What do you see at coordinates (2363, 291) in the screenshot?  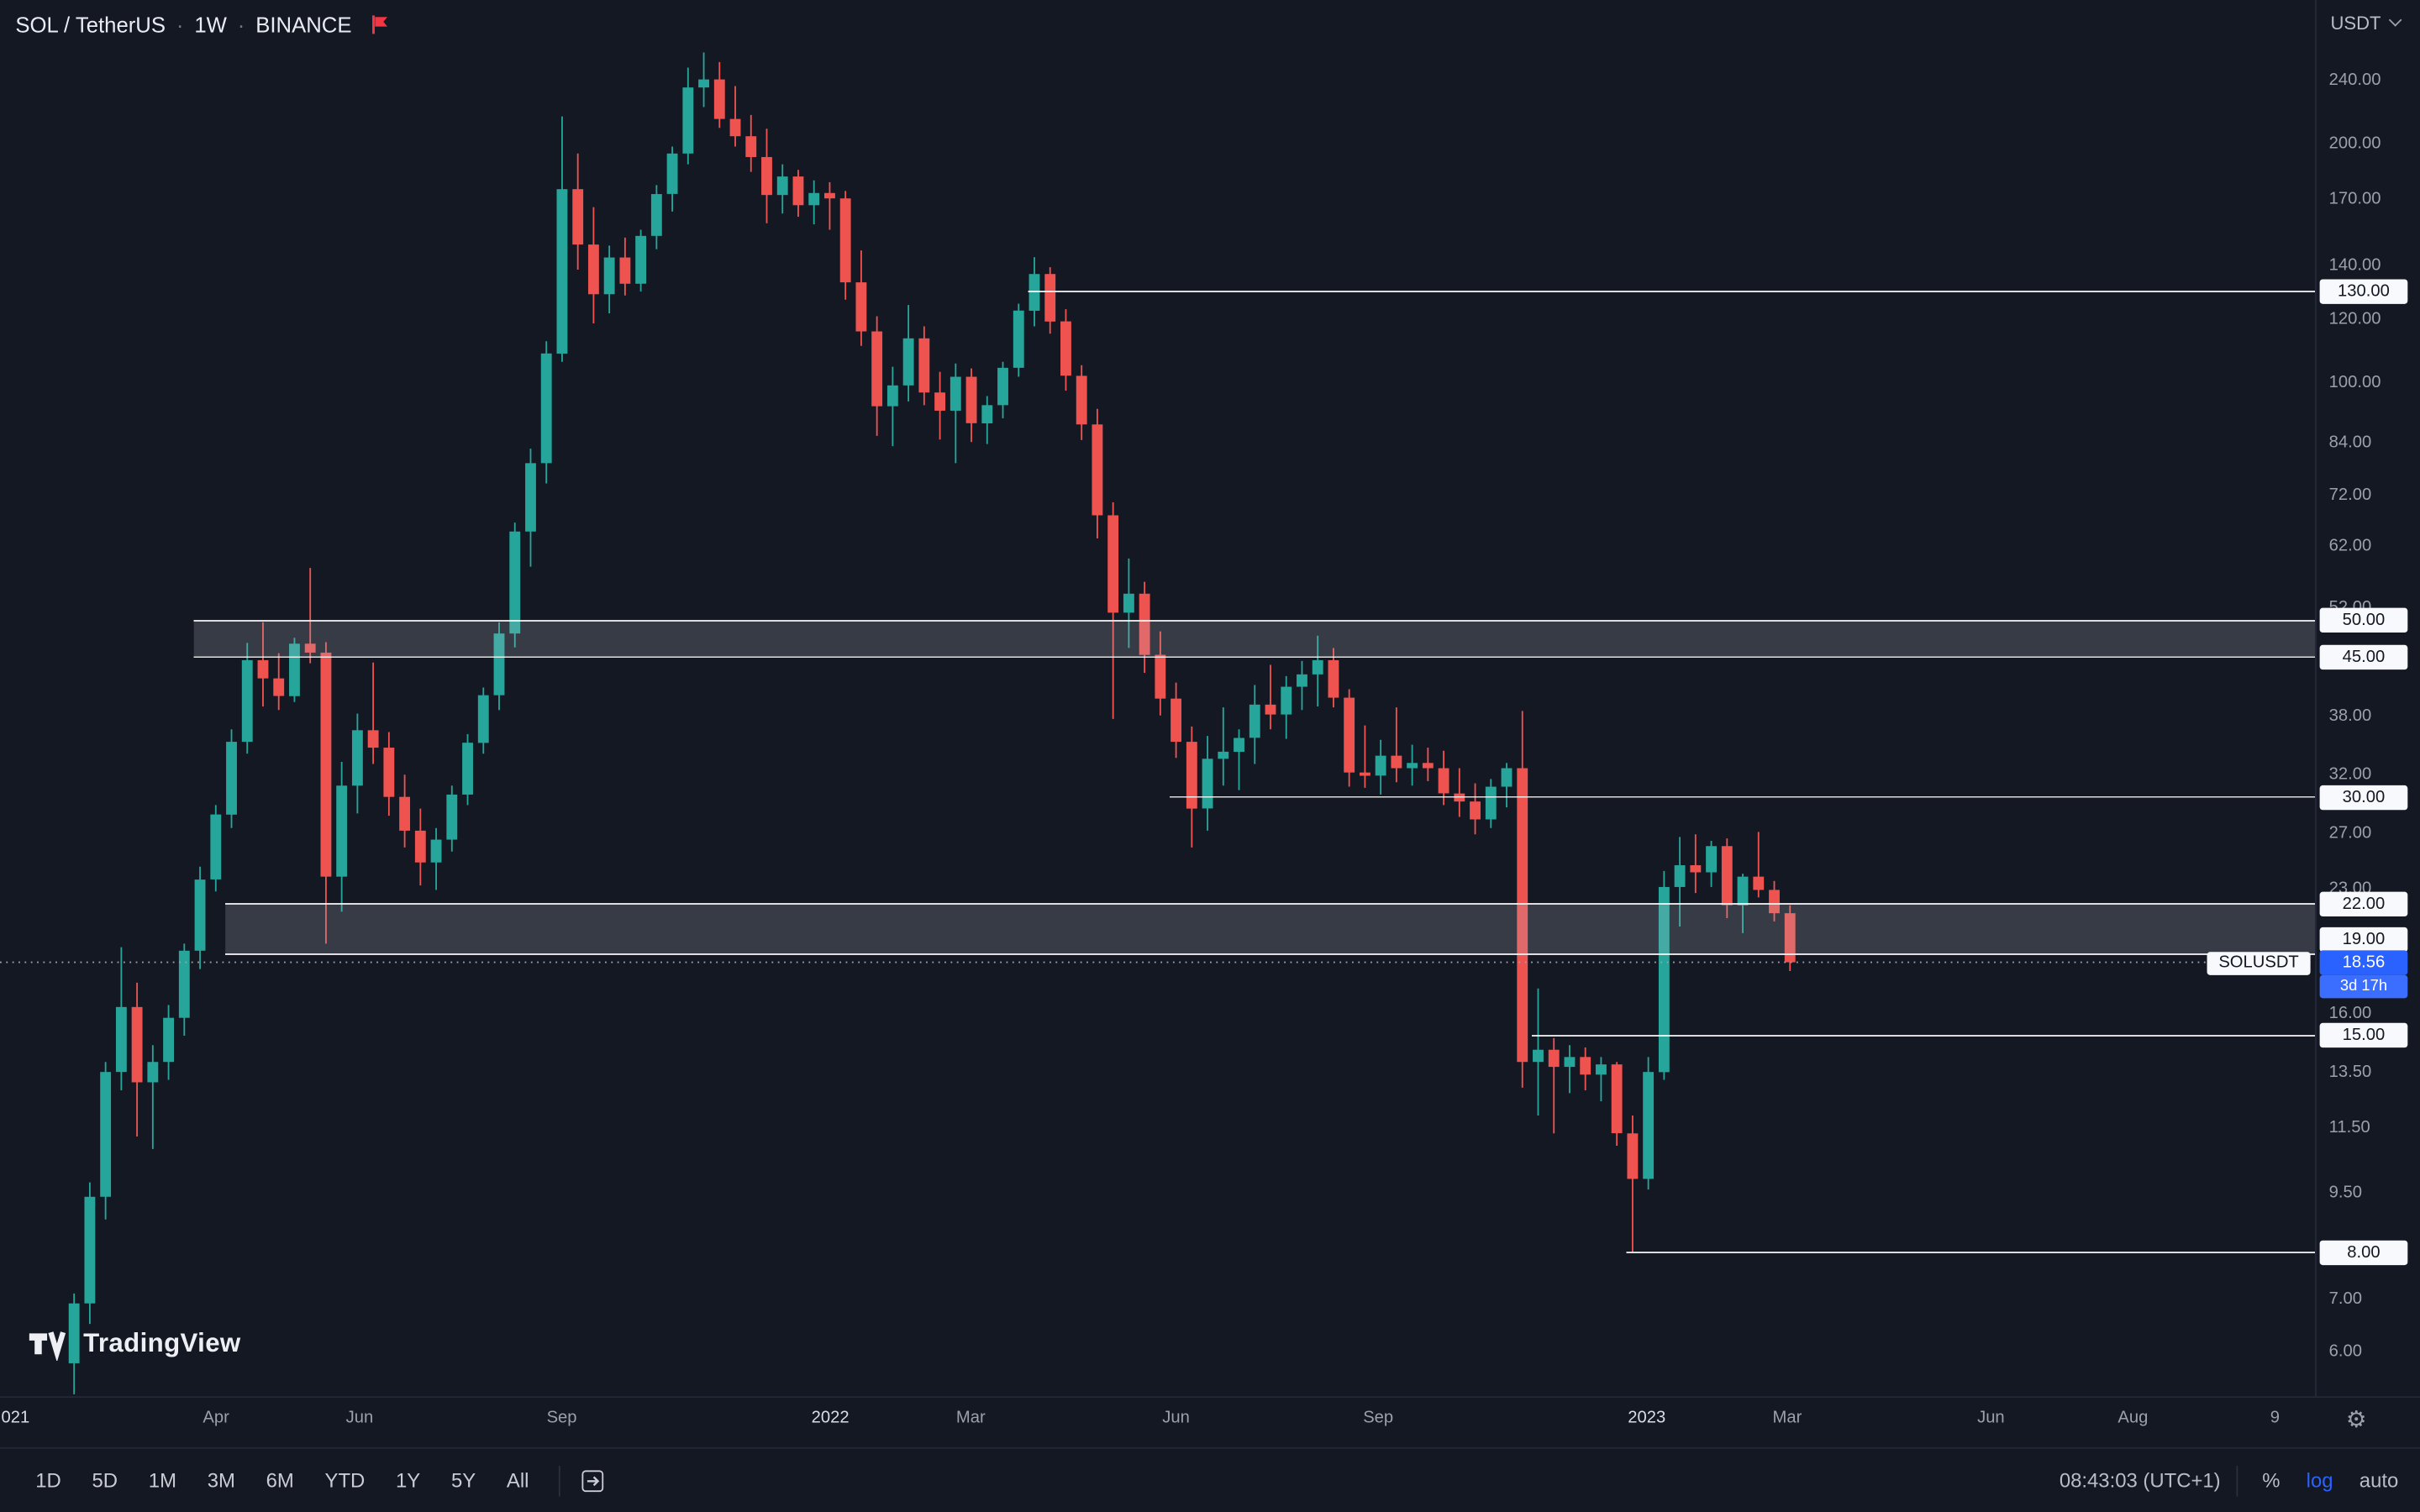 I see `price-level-label: 130.00` at bounding box center [2363, 291].